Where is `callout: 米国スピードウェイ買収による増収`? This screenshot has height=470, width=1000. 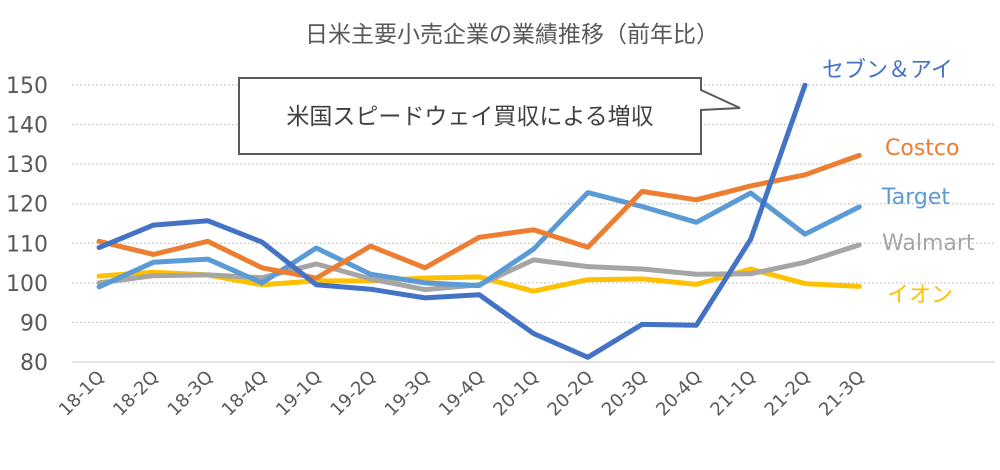
callout: 米国スピードウェイ買収による増収 is located at coordinates (489, 116).